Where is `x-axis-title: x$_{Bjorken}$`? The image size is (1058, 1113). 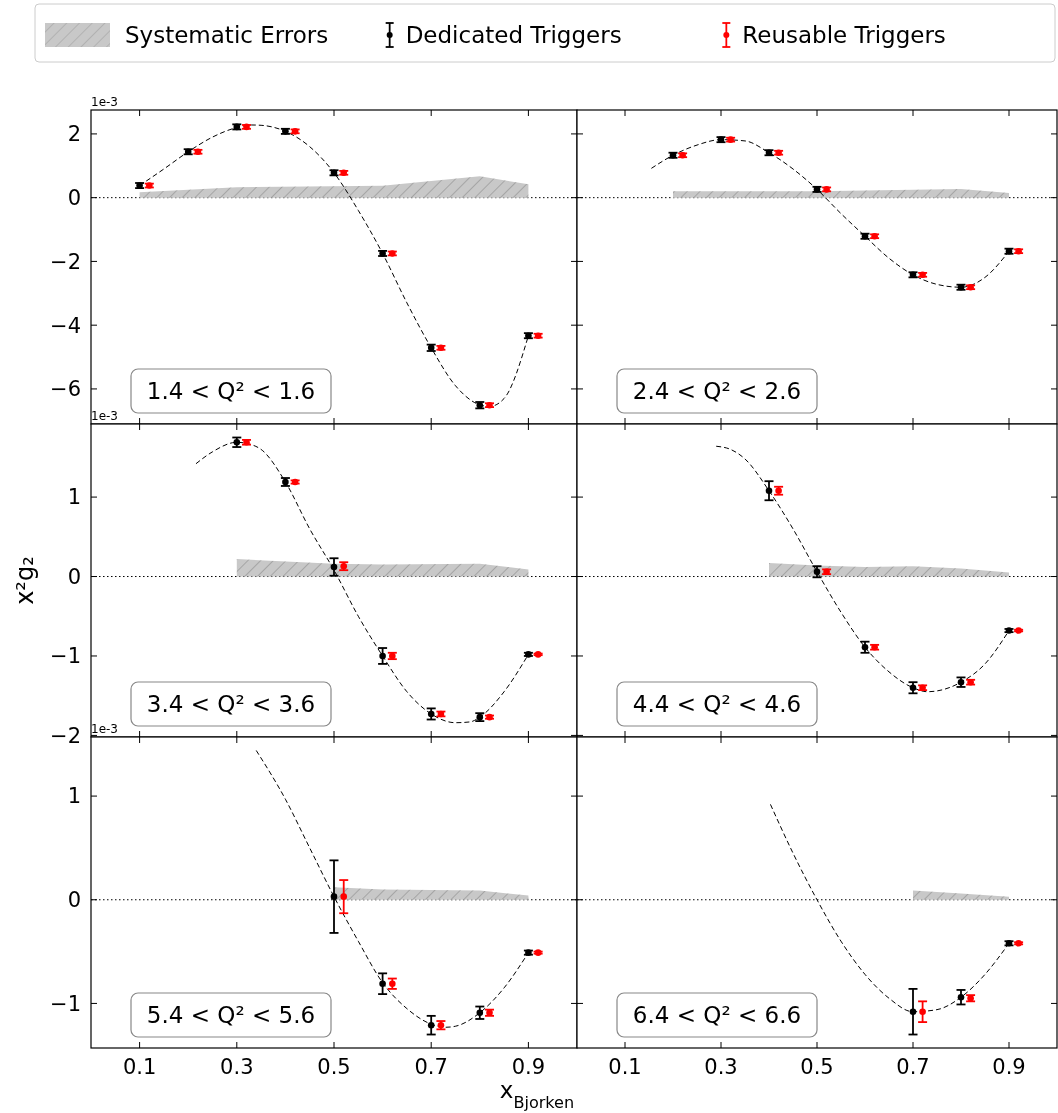
x-axis-title: x$_{Bjorken}$ is located at coordinates (537, 1094).